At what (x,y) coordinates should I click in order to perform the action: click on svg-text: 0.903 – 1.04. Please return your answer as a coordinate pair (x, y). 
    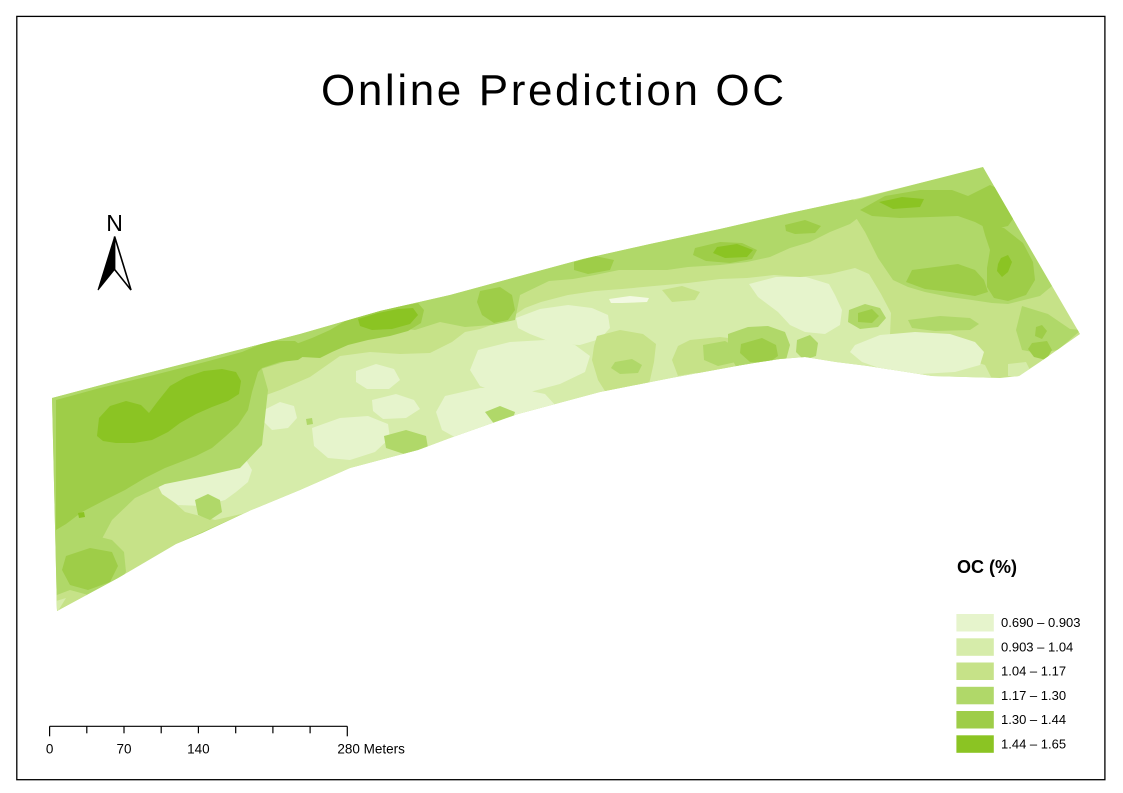
    Looking at the image, I should click on (1037, 647).